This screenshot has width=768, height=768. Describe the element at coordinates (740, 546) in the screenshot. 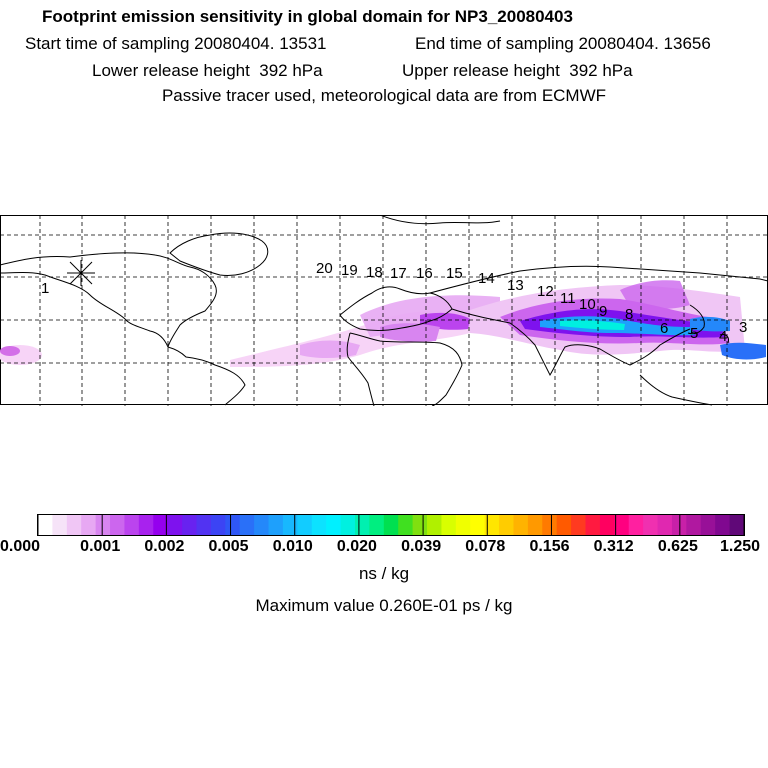

I see `colorbar-tick-label: 1.250` at that location.